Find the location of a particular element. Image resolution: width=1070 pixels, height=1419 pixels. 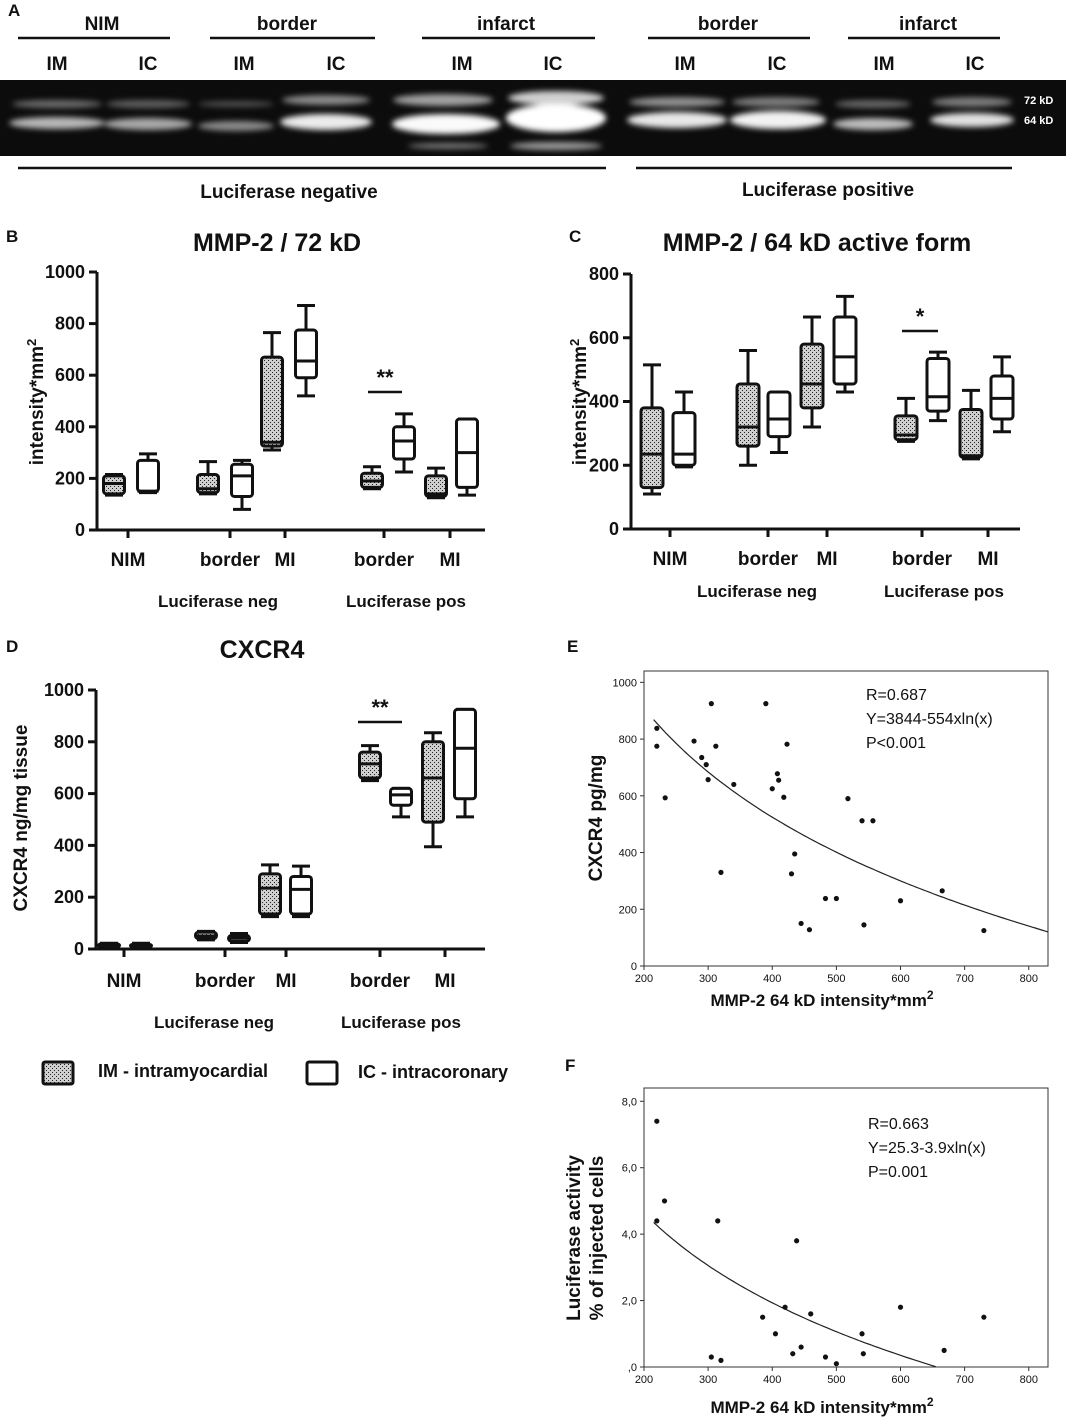

legend-swatch-im is located at coordinates (58, 1073).